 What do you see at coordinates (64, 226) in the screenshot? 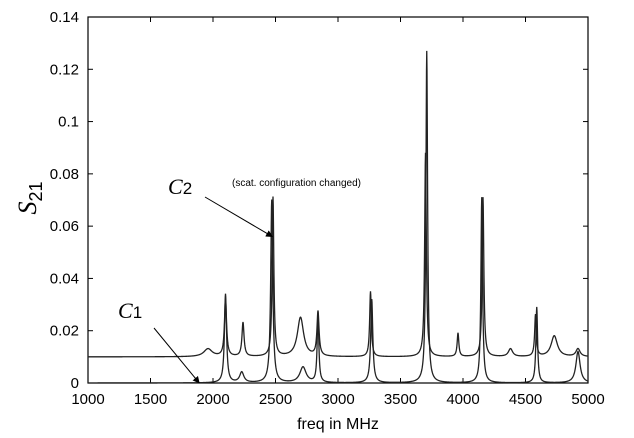
I see `y-tick-label: 0.06` at bounding box center [64, 226].